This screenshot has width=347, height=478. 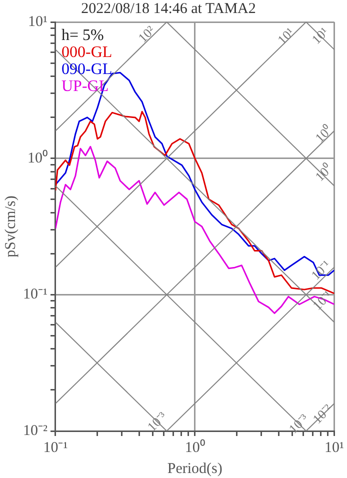 I want to click on annotation: 10⁻², so click(x=322, y=413).